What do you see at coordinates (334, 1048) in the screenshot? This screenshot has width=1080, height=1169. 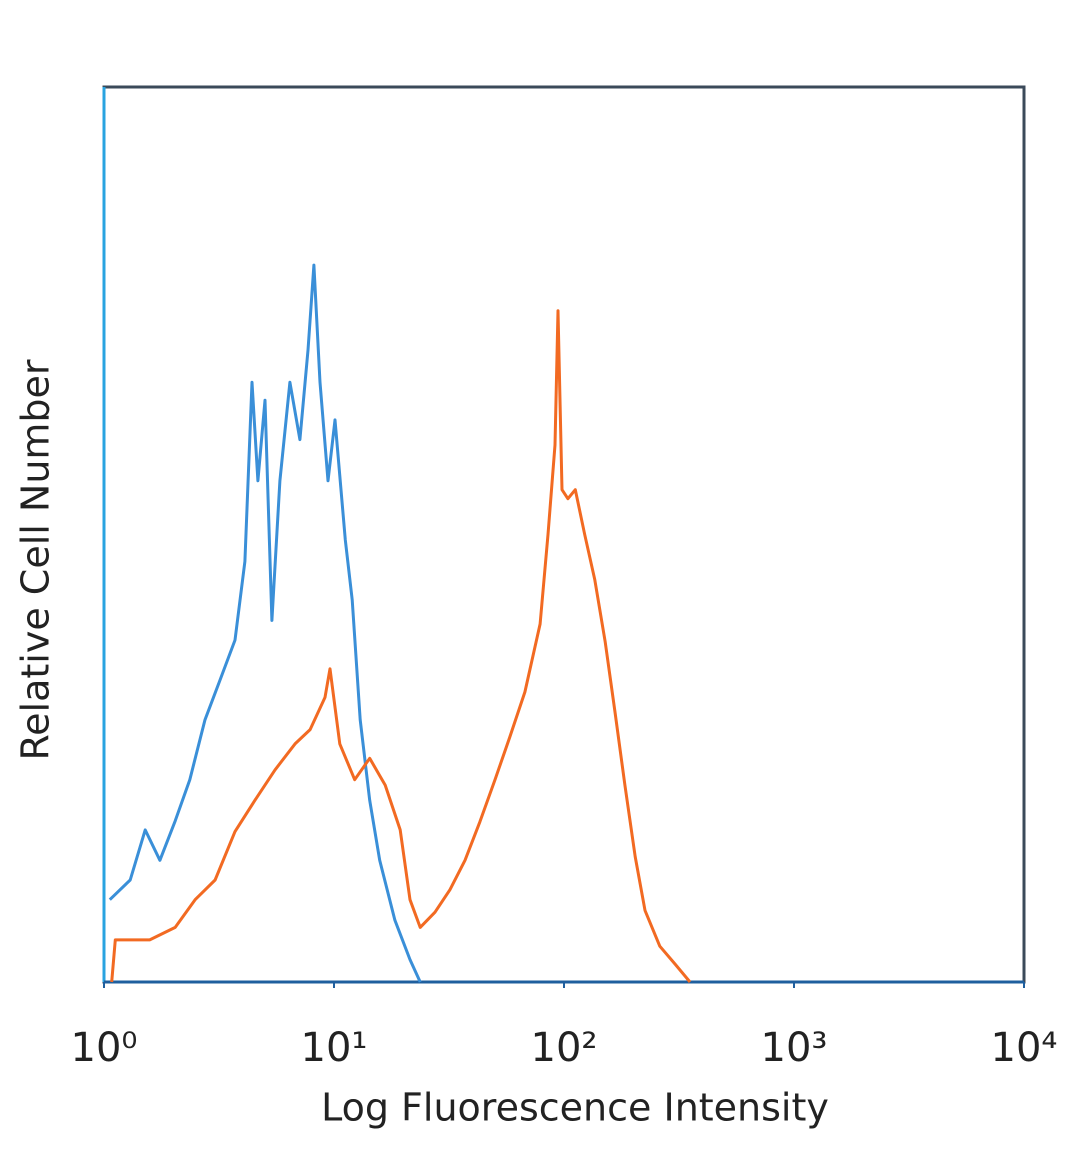 I see `x-tick-label: 10¹` at bounding box center [334, 1048].